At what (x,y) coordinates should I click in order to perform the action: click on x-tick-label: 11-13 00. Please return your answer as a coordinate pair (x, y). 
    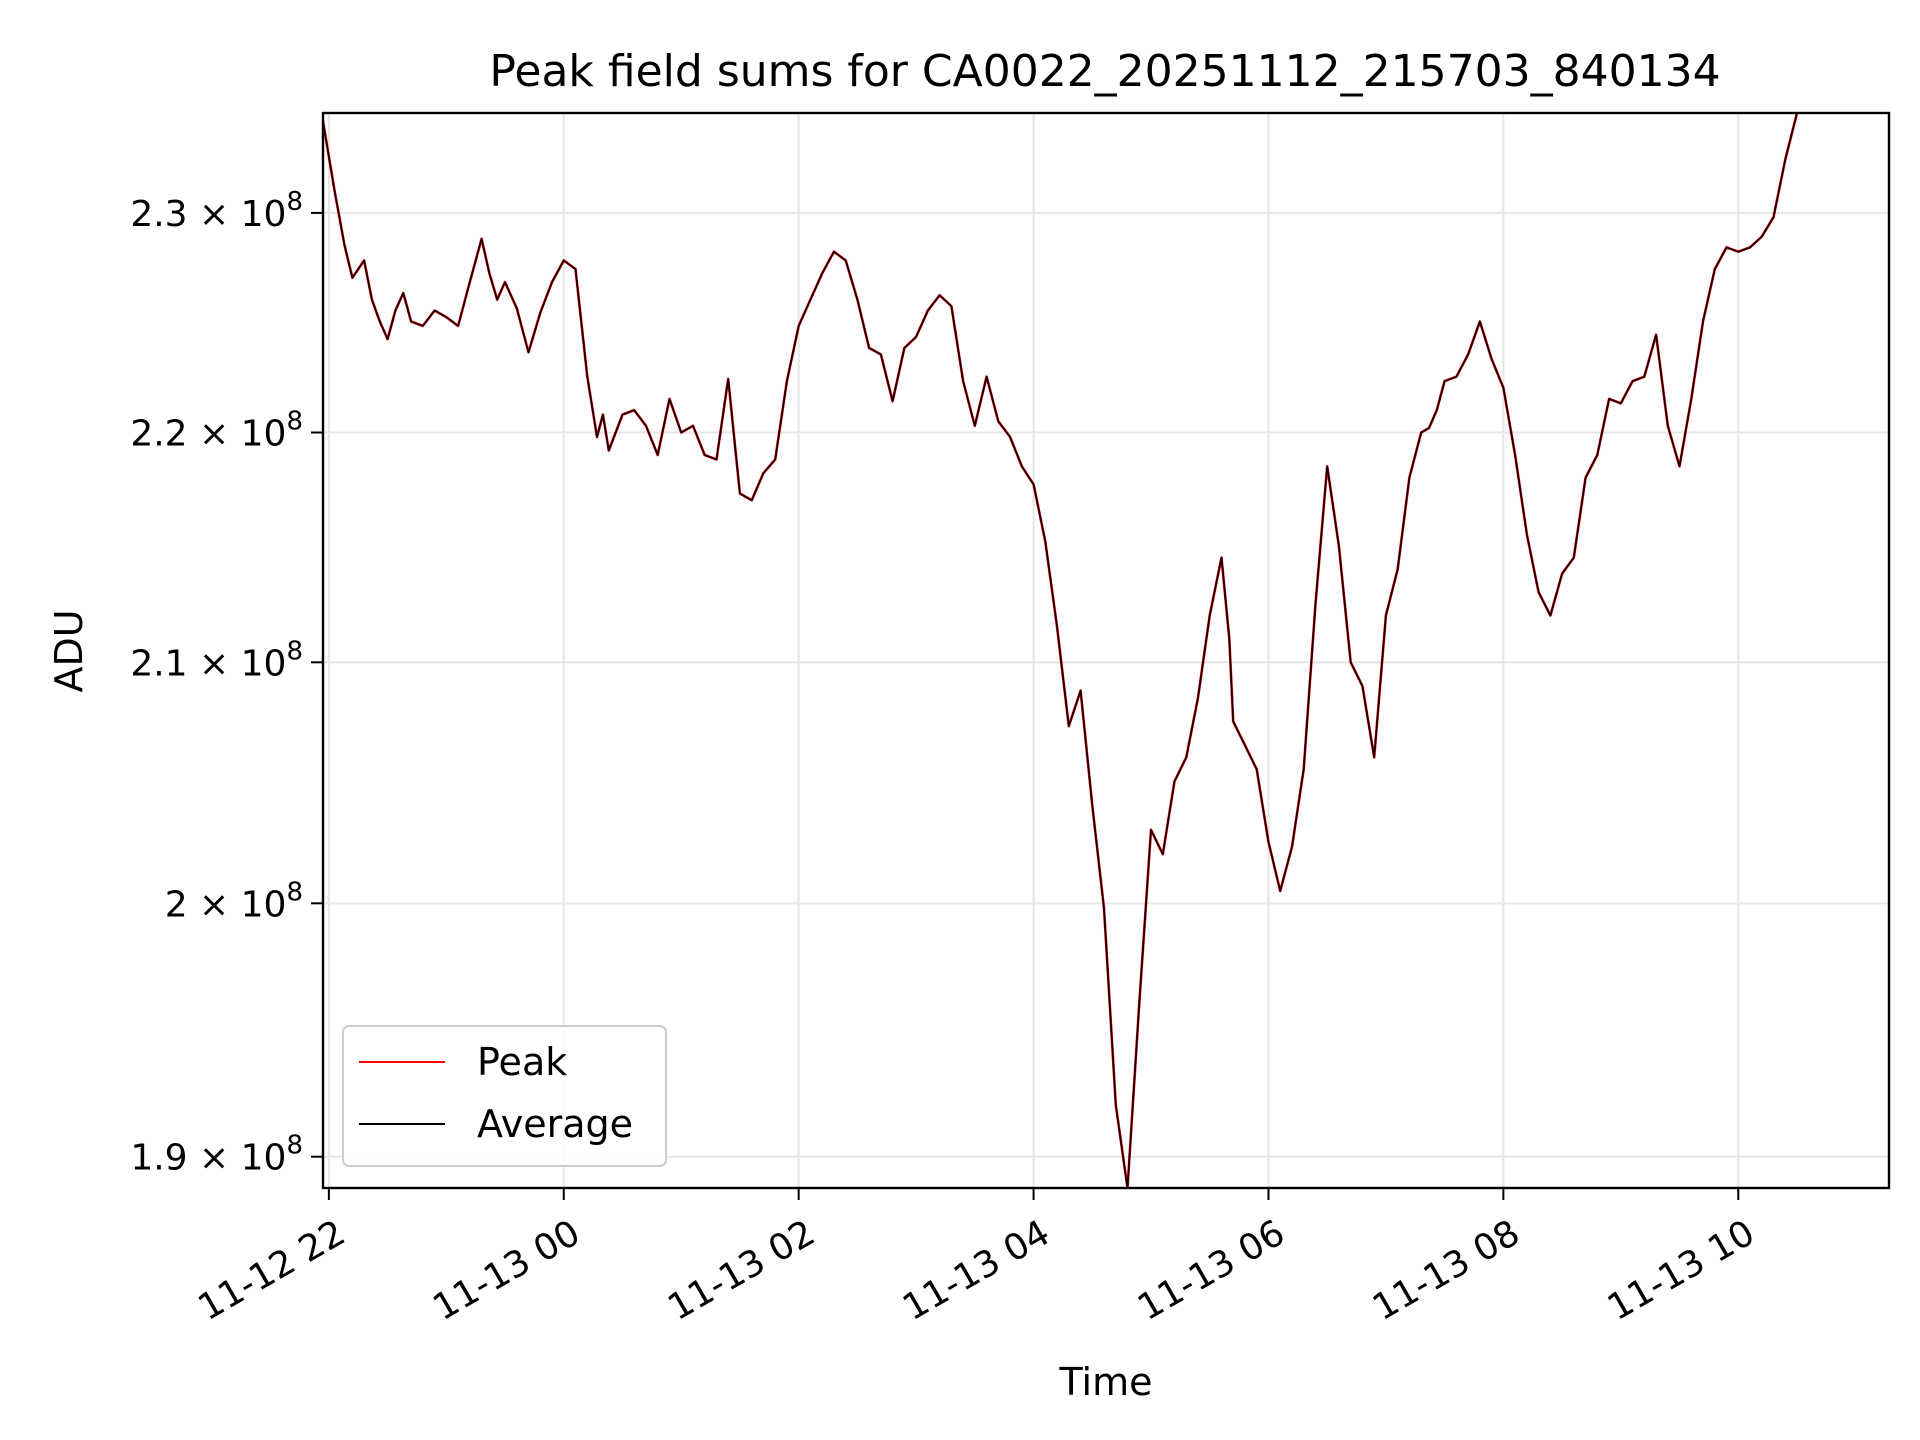
    Looking at the image, I should click on (506, 1270).